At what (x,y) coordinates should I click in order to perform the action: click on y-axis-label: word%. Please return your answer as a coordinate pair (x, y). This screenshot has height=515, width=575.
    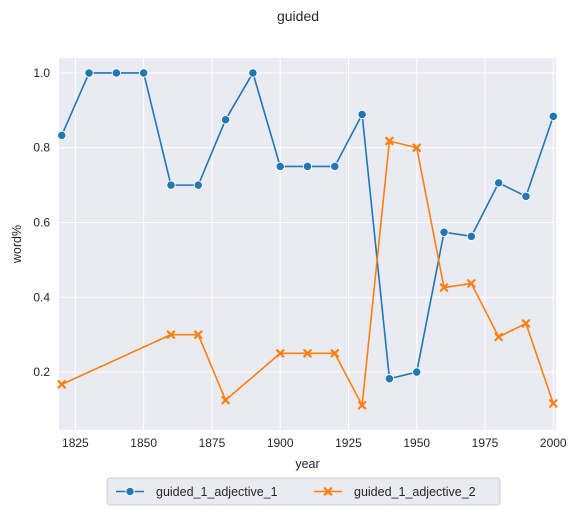
    Looking at the image, I should click on (17, 244).